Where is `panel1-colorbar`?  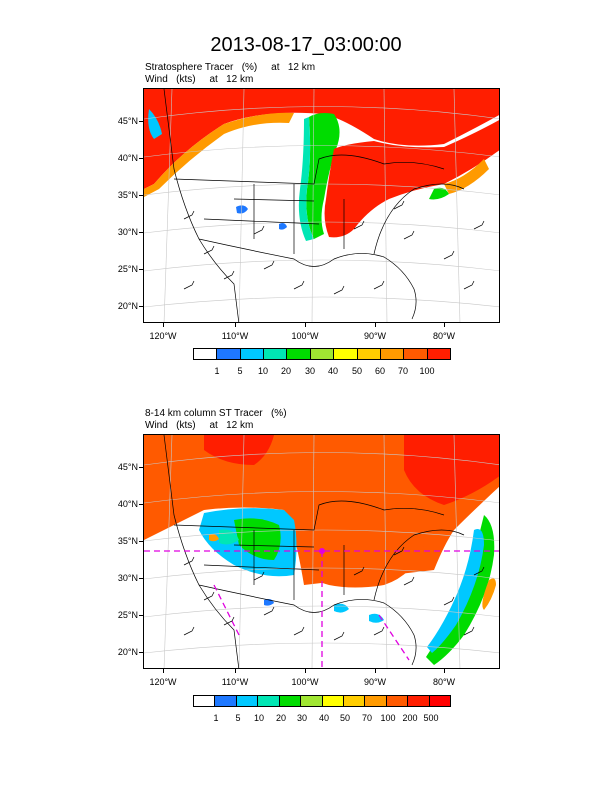
panel1-colorbar is located at coordinates (322, 354).